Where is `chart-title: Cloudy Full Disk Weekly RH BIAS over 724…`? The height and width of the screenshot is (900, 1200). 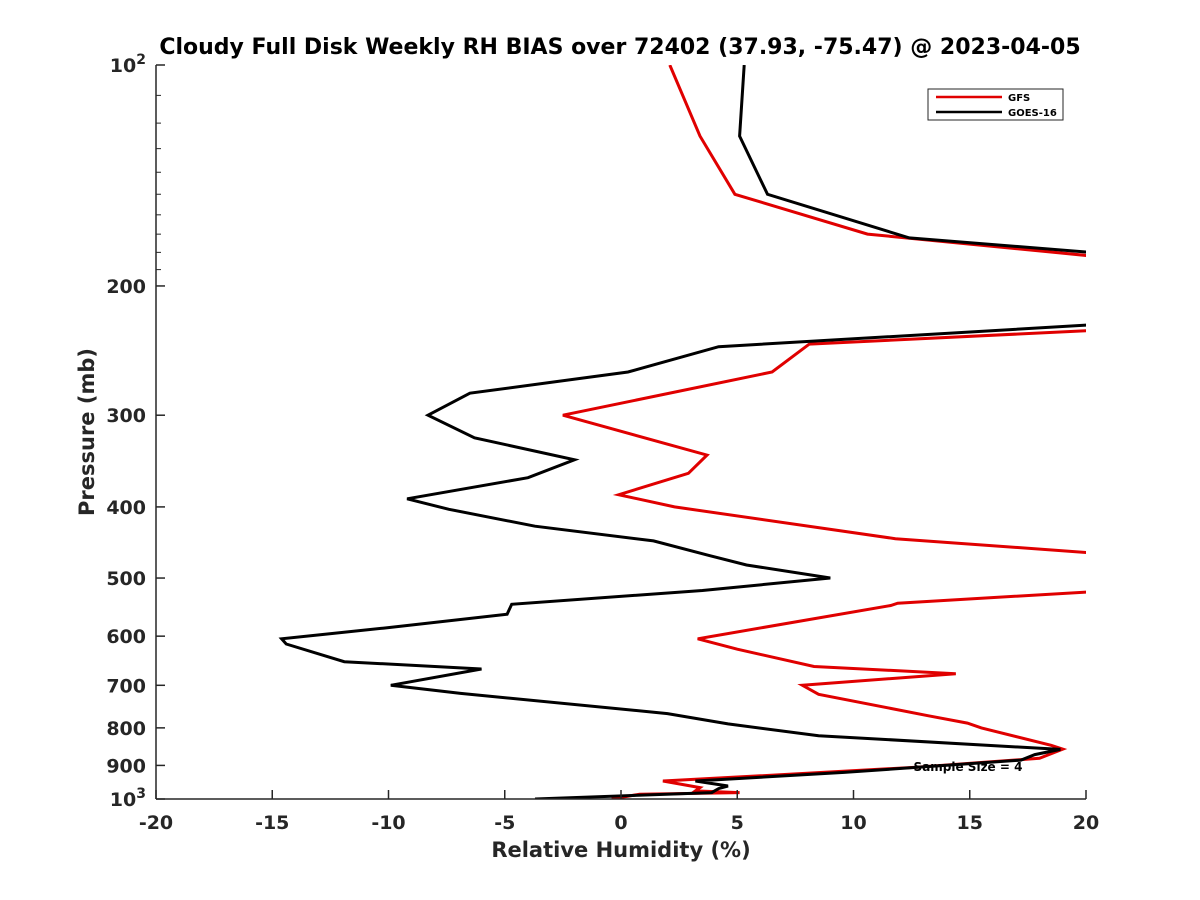
chart-title: Cloudy Full Disk Weekly RH BIAS over 724… is located at coordinates (619, 47).